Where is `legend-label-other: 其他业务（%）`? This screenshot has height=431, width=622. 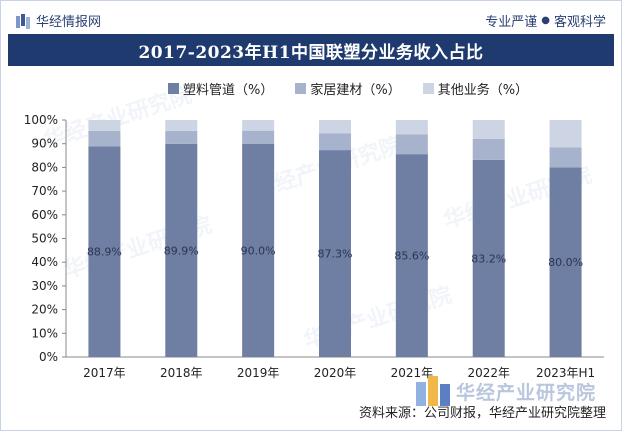
legend-label-other: 其他业务（%） is located at coordinates (483, 90).